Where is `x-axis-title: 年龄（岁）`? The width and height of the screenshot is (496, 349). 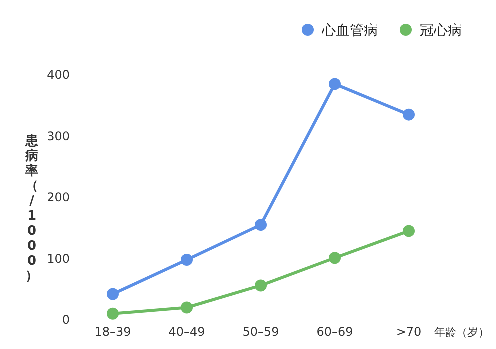 x-axis-title: 年龄（岁） is located at coordinates (462, 332).